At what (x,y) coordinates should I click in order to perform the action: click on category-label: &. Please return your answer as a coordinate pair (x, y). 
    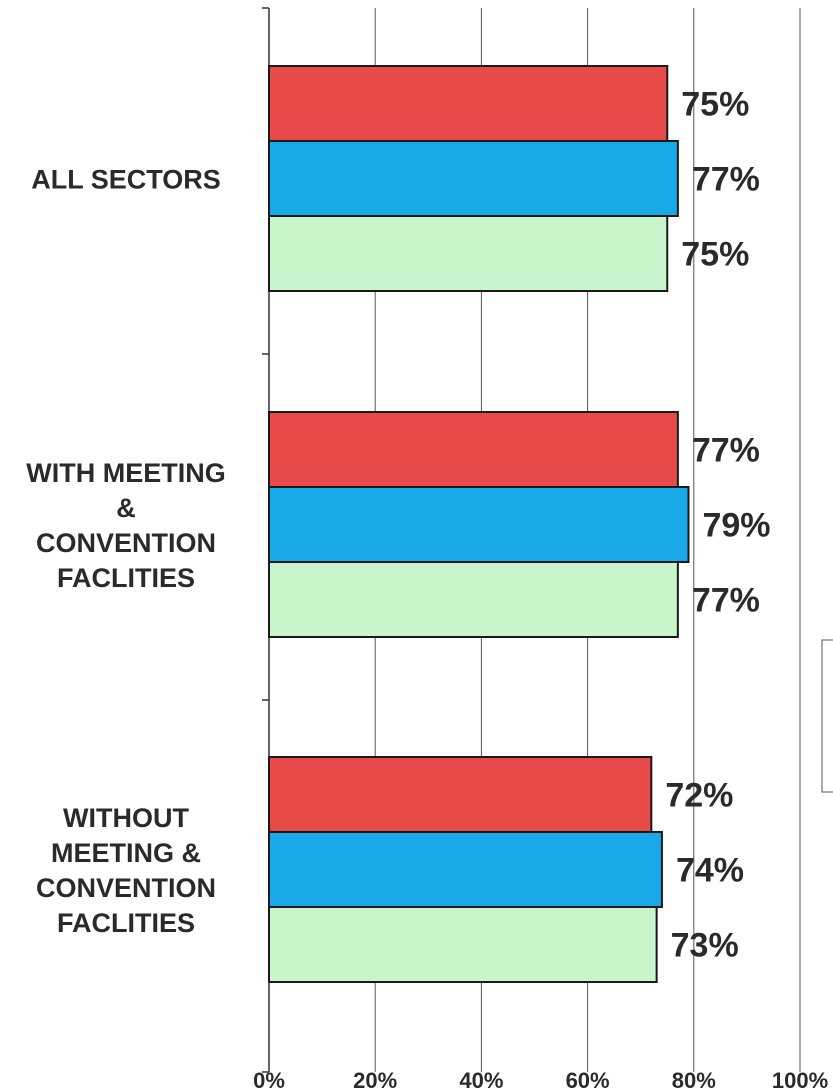
    Looking at the image, I should click on (126, 508).